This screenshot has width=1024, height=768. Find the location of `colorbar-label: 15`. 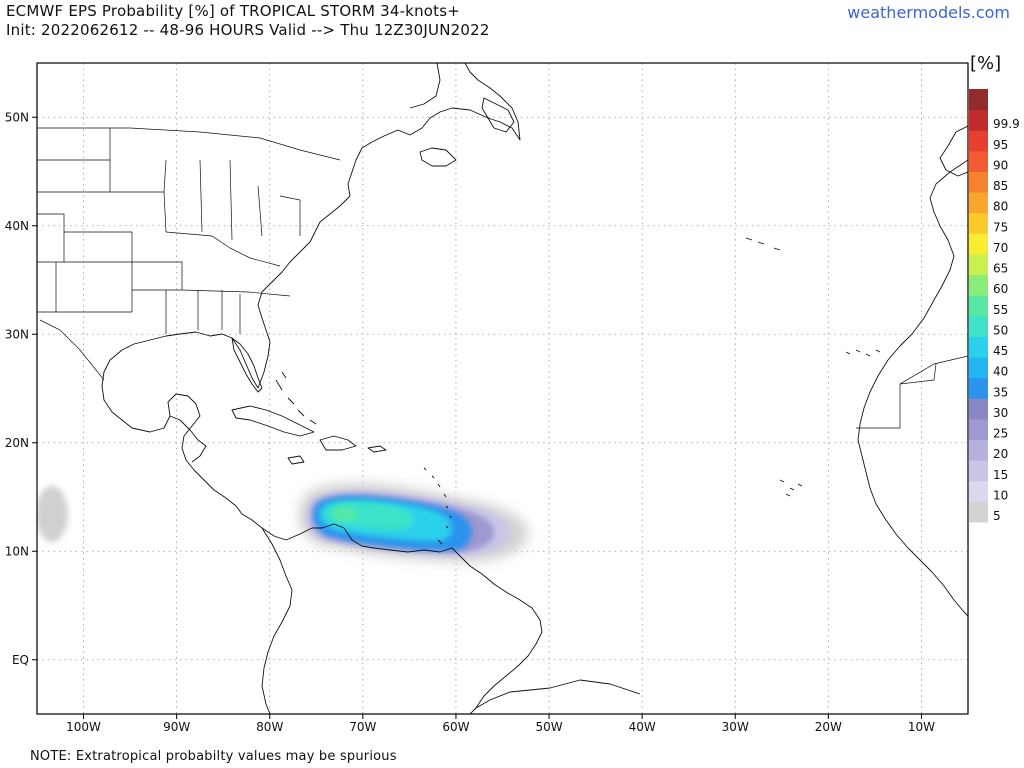

colorbar-label: 15 is located at coordinates (1000, 475).